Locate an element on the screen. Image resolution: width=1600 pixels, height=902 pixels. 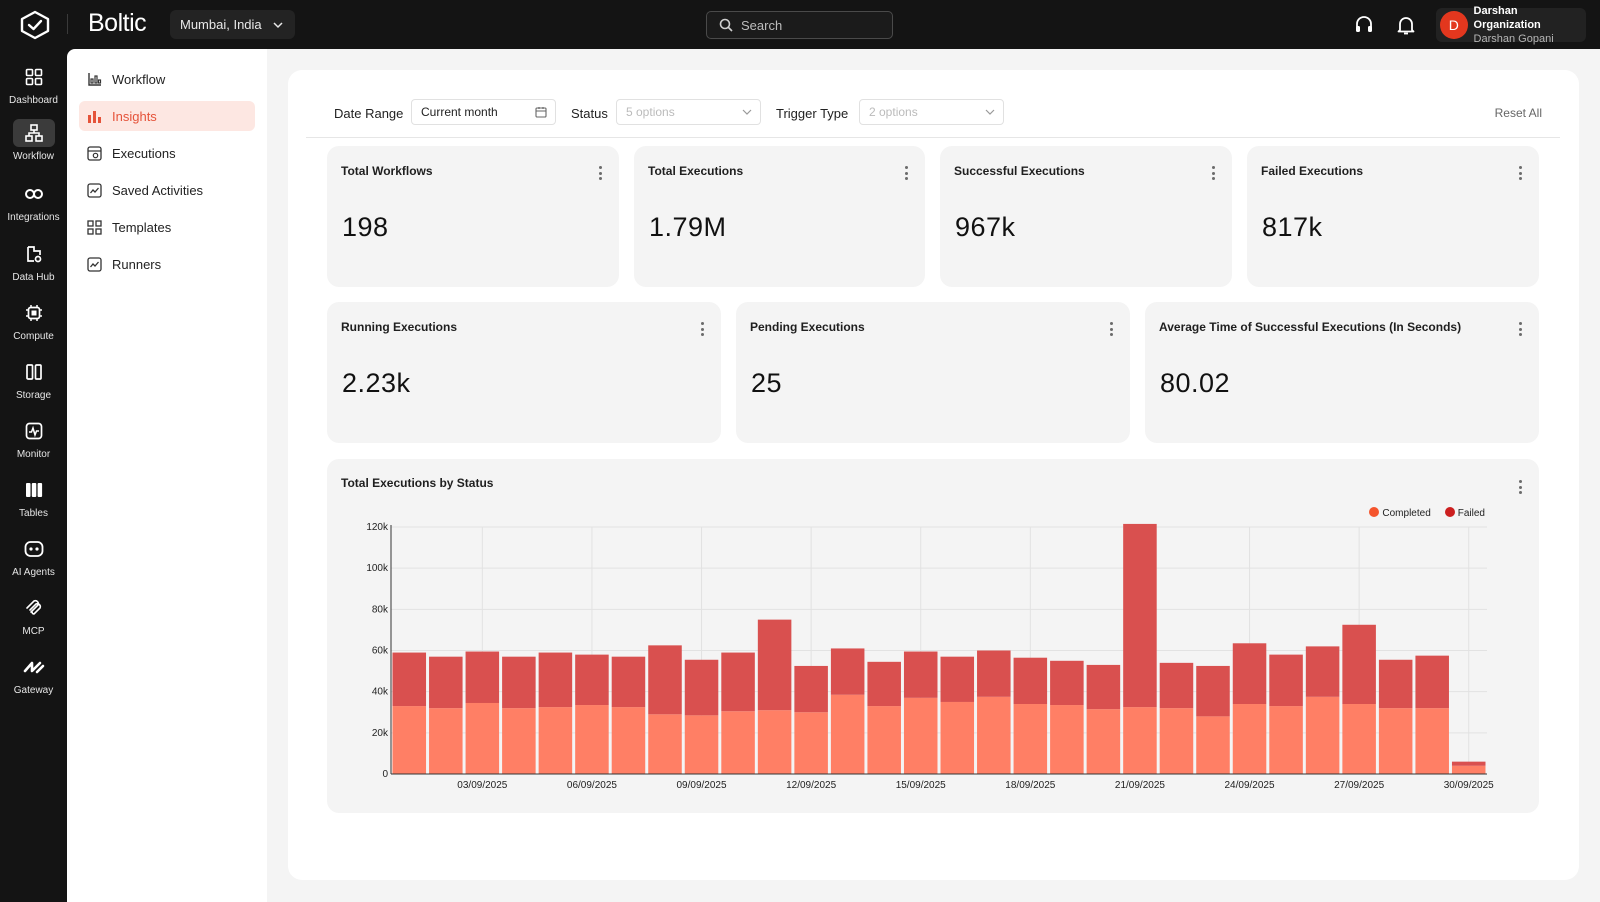
region-selector: Mumbai, India is located at coordinates (232, 24).